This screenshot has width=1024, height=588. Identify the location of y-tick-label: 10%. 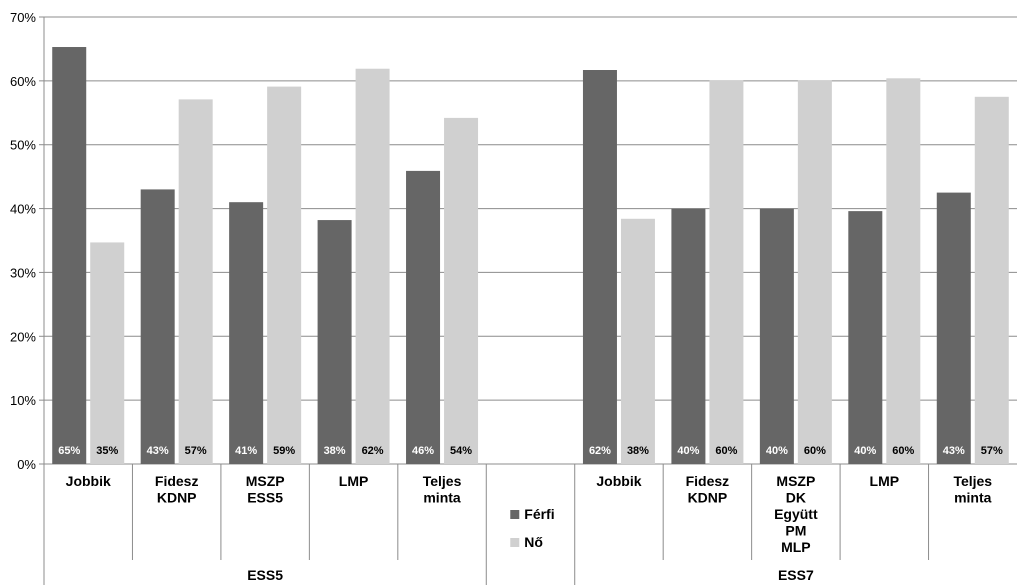
(23, 400).